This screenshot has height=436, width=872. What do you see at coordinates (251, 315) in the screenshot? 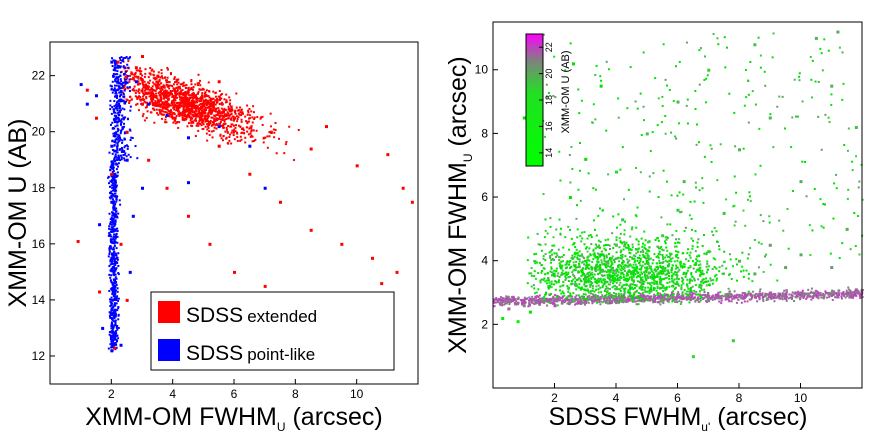
I see `legend-label-extended: SDSS extended` at bounding box center [251, 315].